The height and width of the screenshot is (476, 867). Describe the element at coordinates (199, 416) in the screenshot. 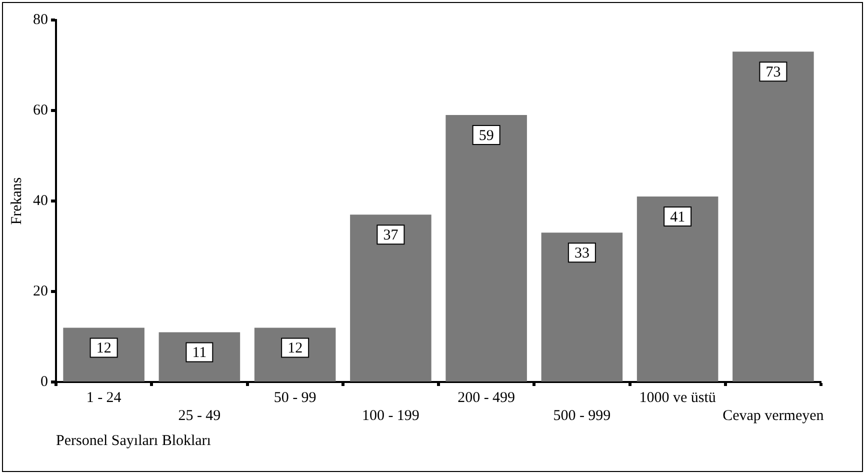

I see `x-tick-label: 25 - 49` at that location.